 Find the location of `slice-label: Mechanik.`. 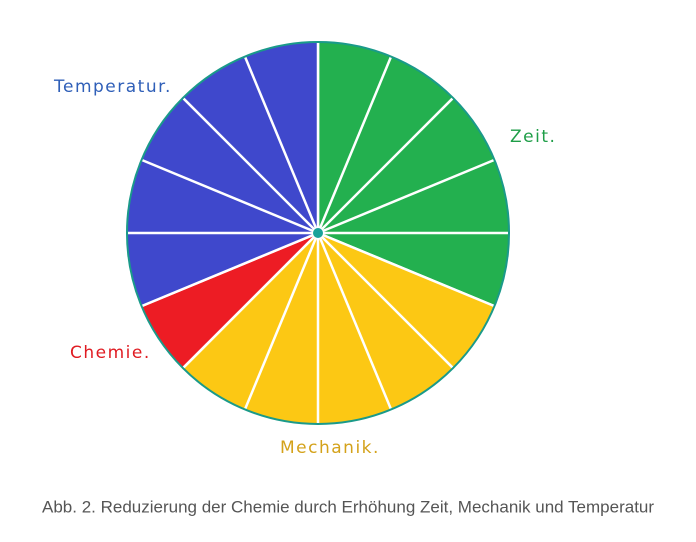

slice-label: Mechanik. is located at coordinates (330, 448).